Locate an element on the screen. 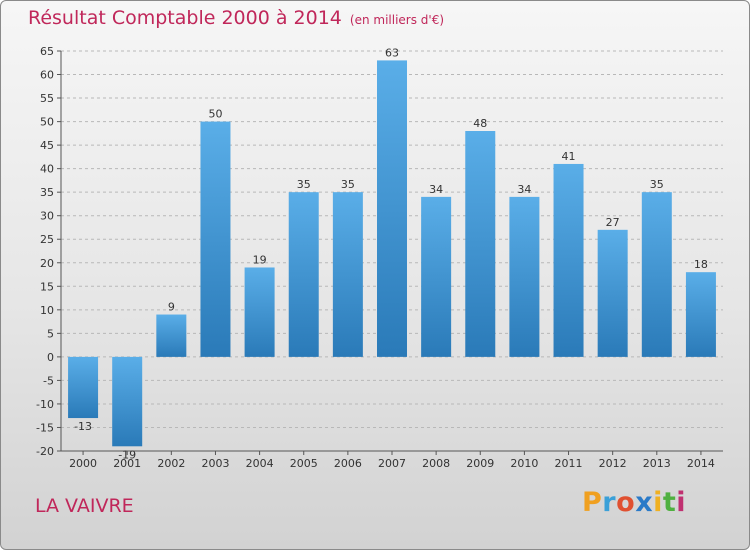 This screenshot has width=750, height=550. y-tick-label: 15 is located at coordinates (47, 286).